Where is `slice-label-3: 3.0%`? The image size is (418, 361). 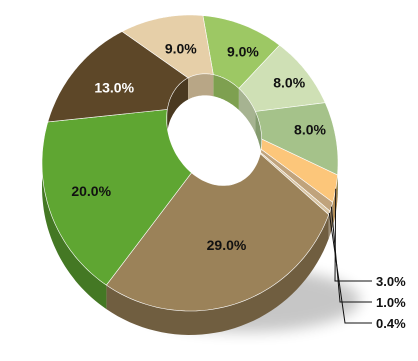 slice-label-3: 3.0% is located at coordinates (391, 281).